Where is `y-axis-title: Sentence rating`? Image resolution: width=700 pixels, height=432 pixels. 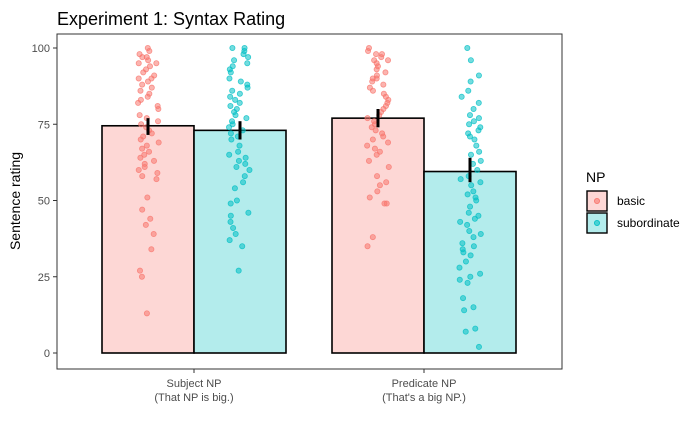 y-axis-title: Sentence rating is located at coordinates (15, 201).